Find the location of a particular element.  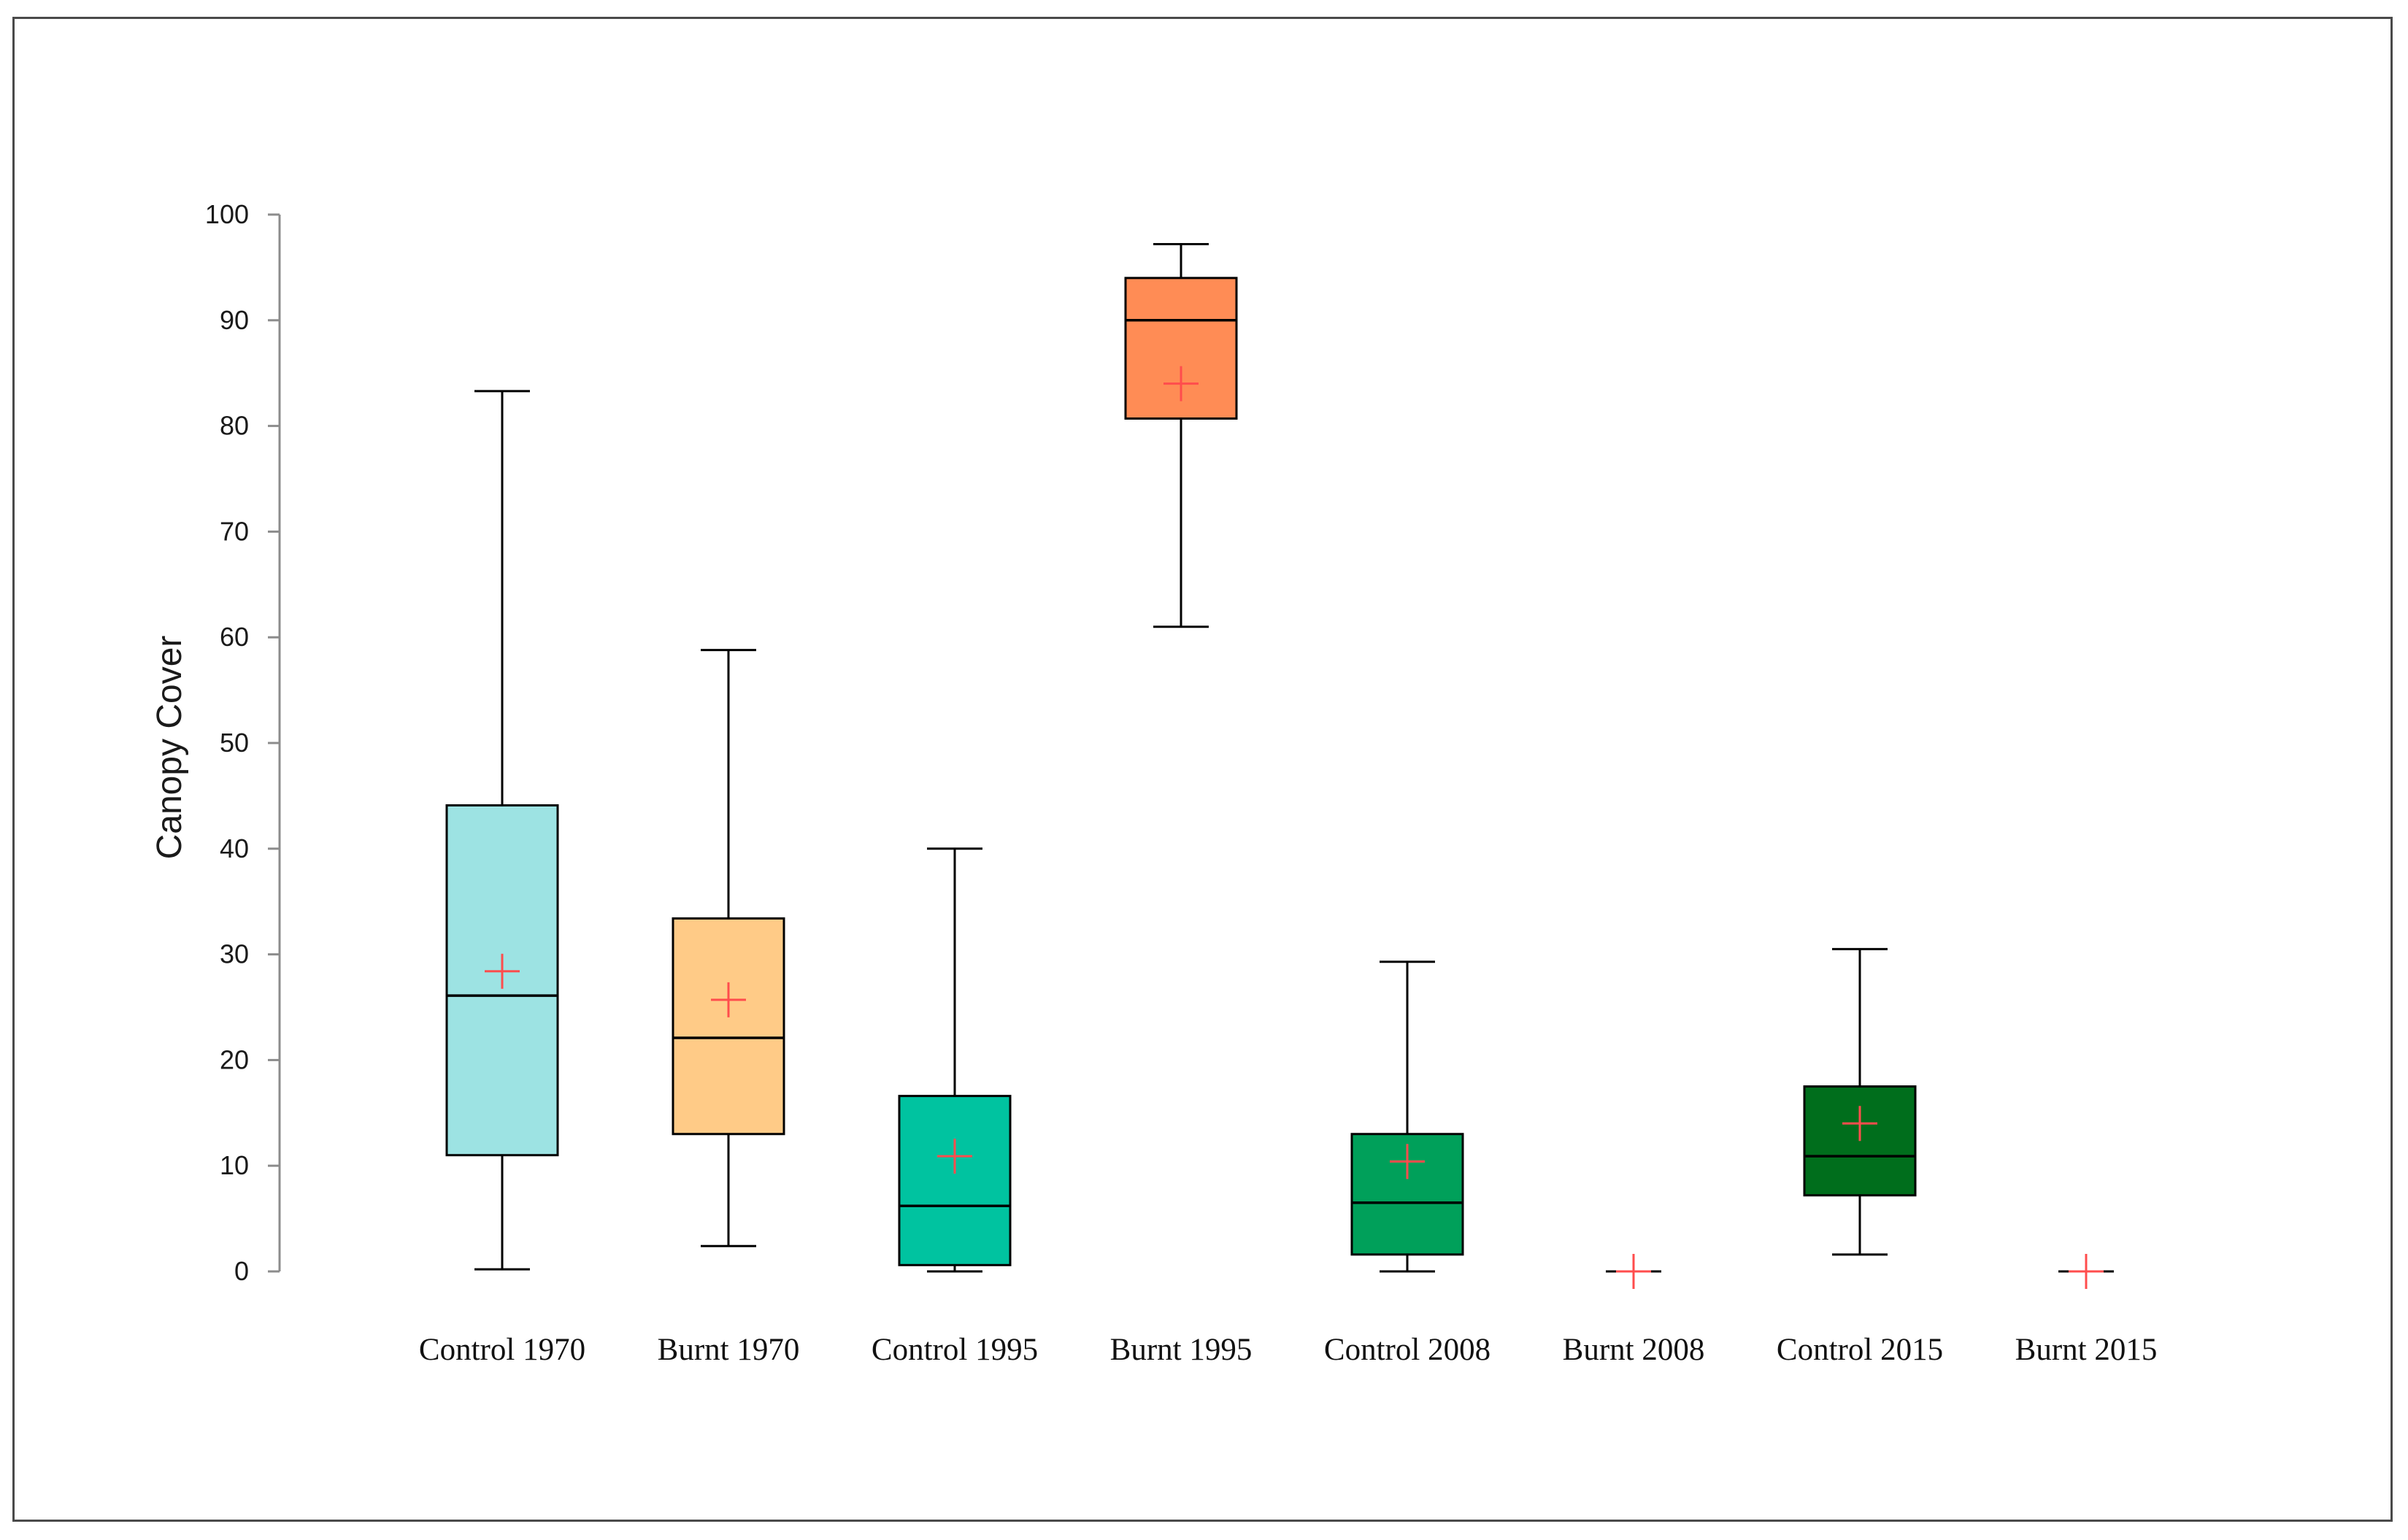

x-category-label: Control 1970 is located at coordinates (502, 1350).